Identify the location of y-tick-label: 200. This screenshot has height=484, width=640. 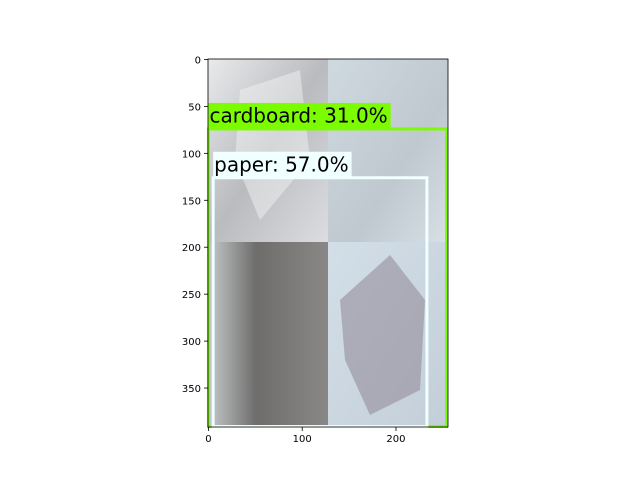
(191, 248).